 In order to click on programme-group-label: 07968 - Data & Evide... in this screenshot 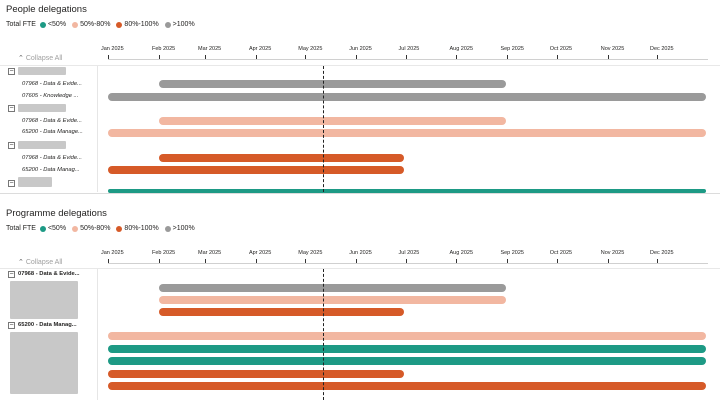, I will do `click(49, 274)`.